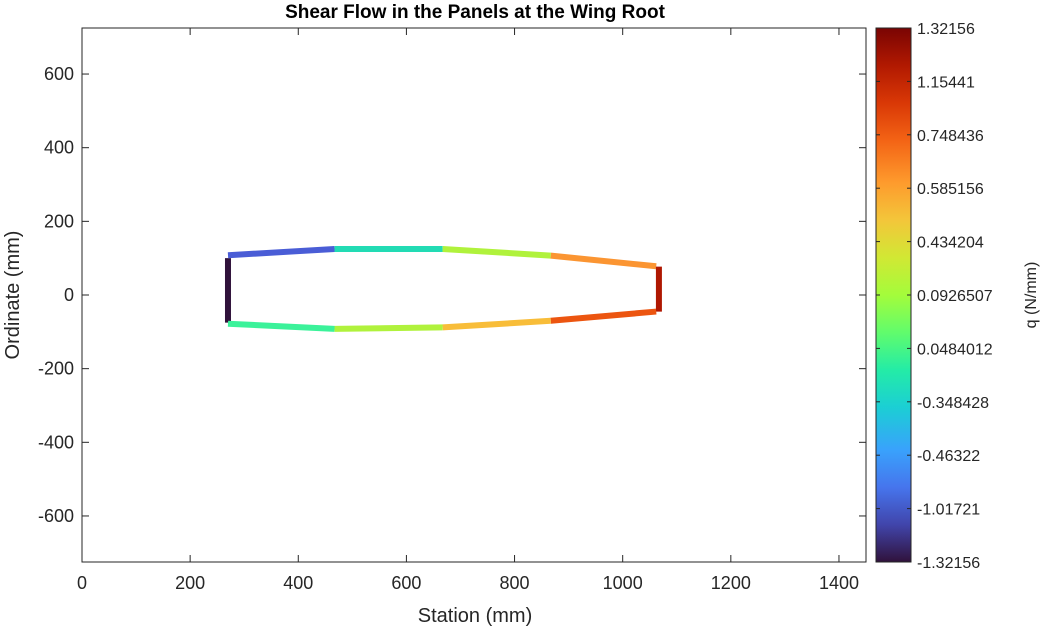  Describe the element at coordinates (59, 148) in the screenshot. I see `y-tick-label: 400` at that location.